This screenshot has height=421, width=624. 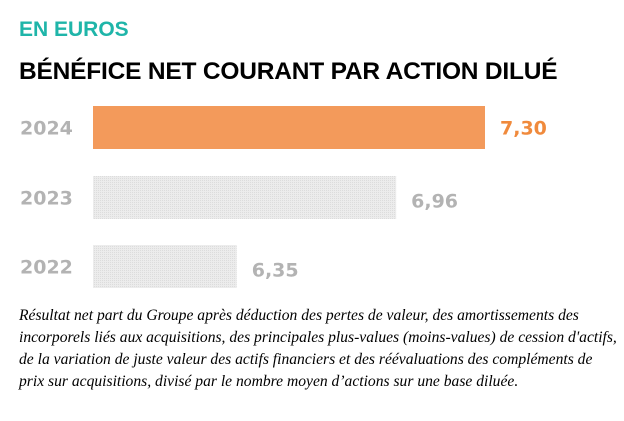 I want to click on chart-subtitle: EN EUROS, so click(x=74, y=29).